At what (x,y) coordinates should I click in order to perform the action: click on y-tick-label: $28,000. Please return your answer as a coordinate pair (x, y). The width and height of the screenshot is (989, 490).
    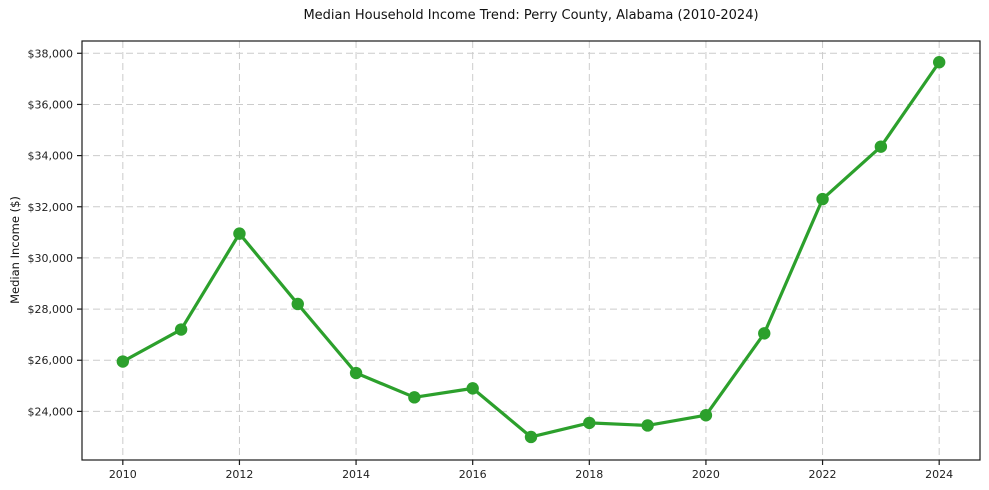
    Looking at the image, I should click on (51, 309).